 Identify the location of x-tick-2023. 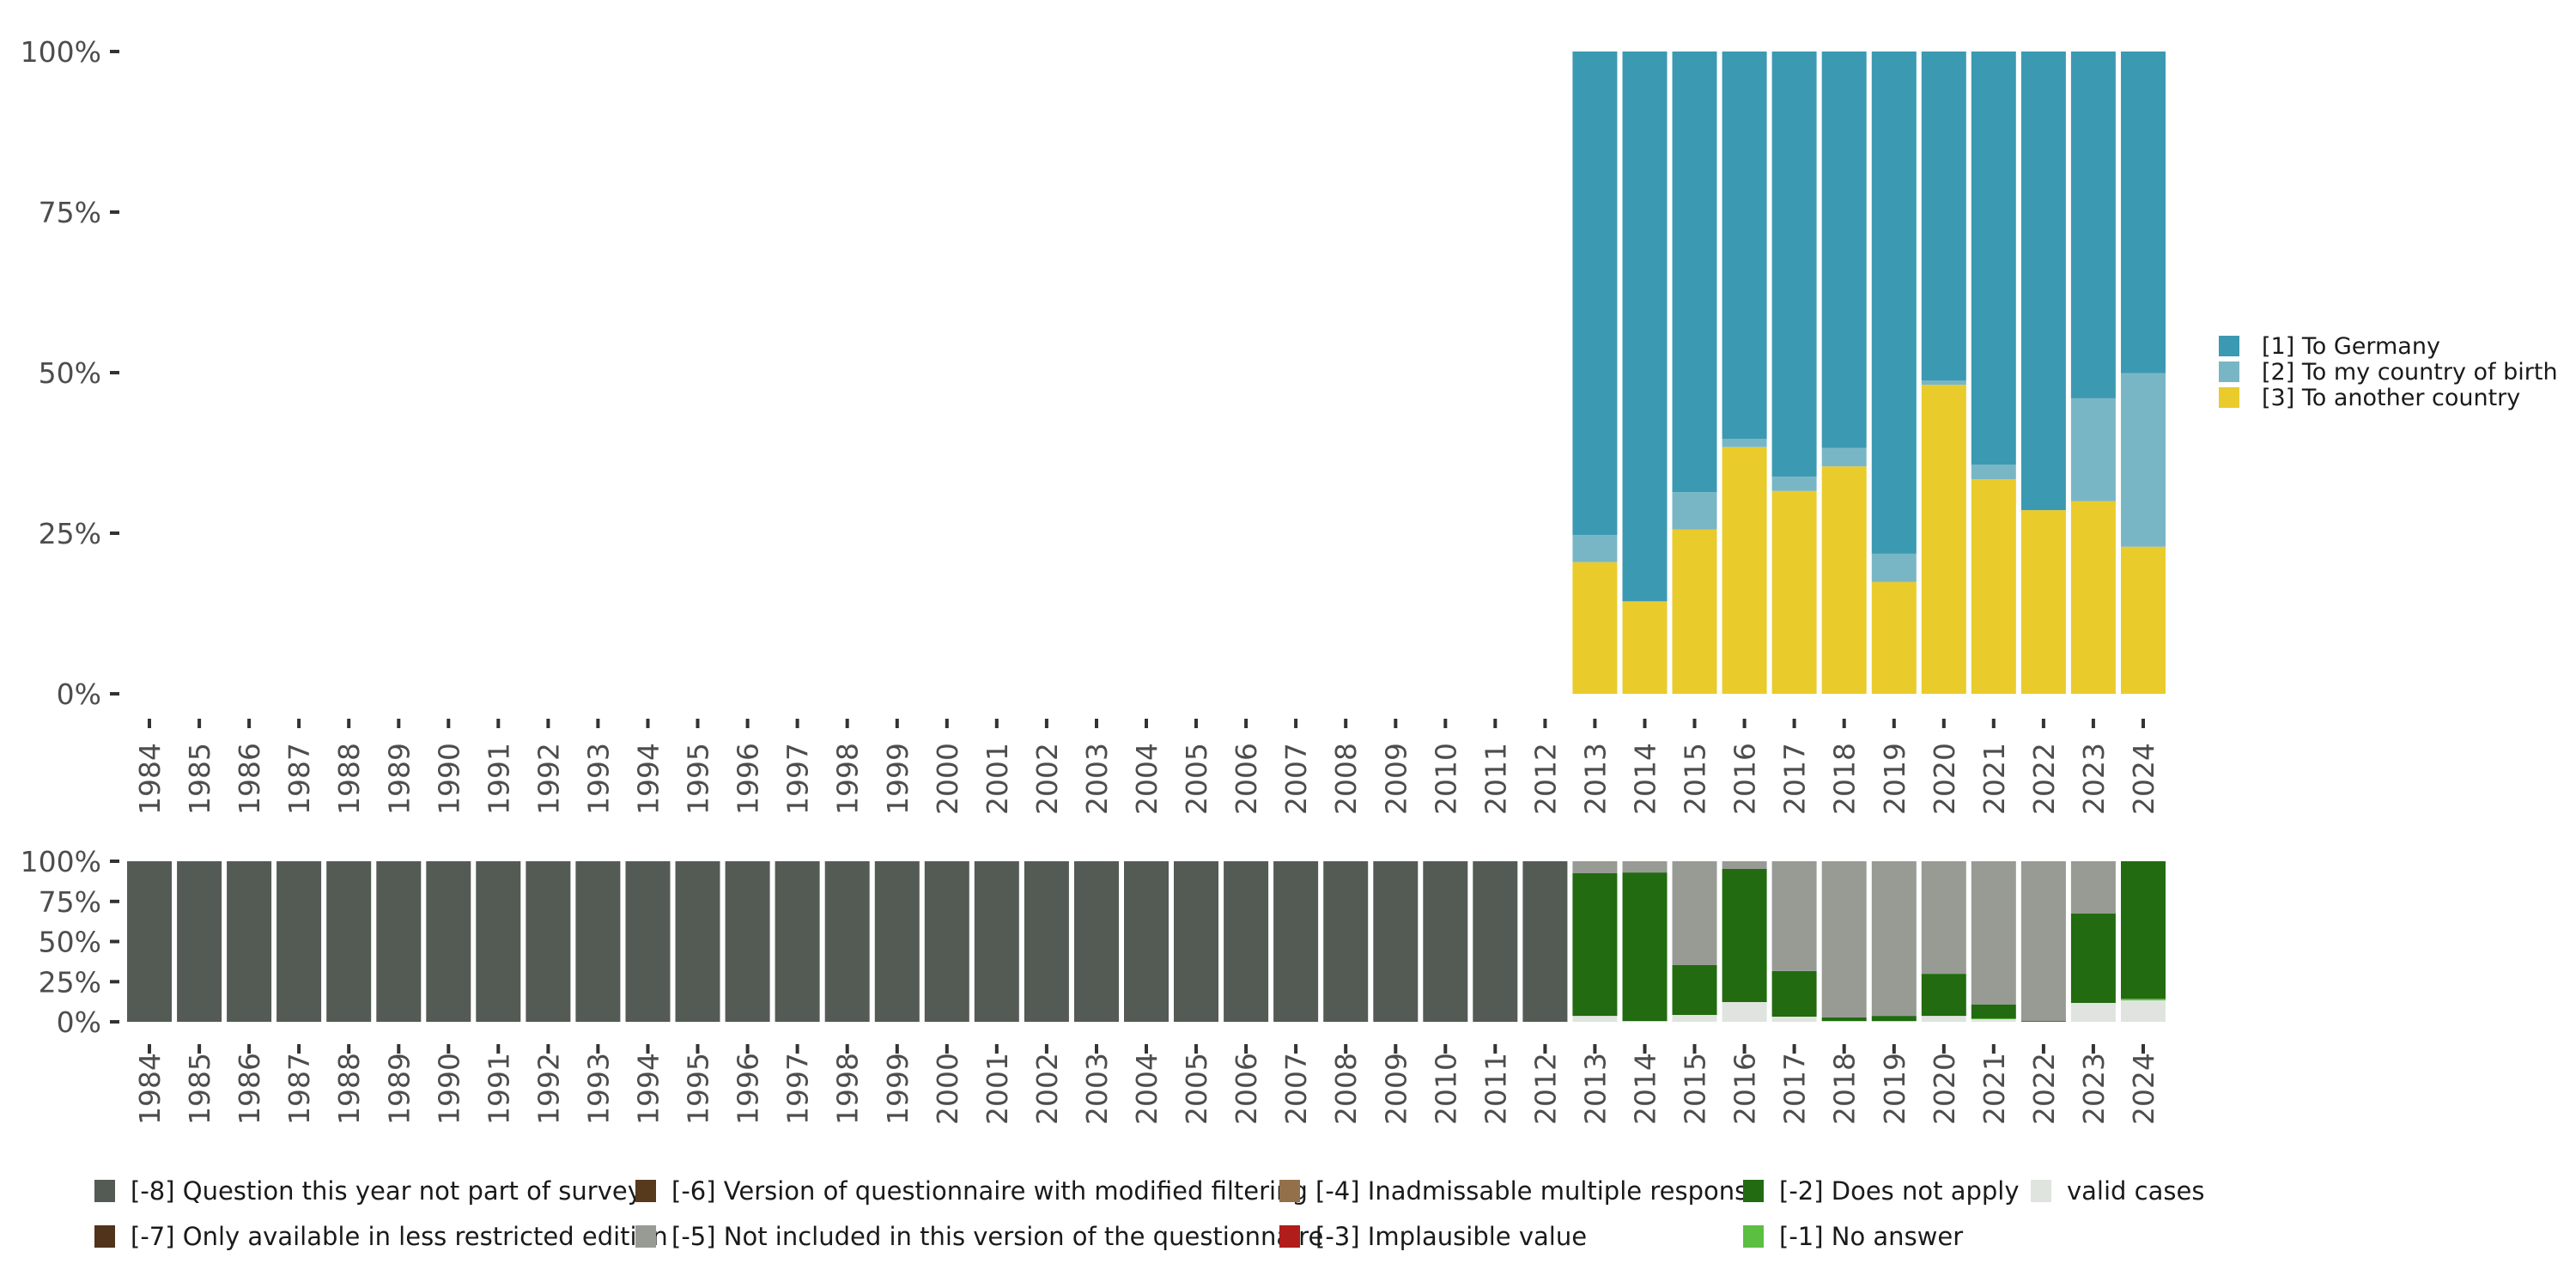
(2093, 724).